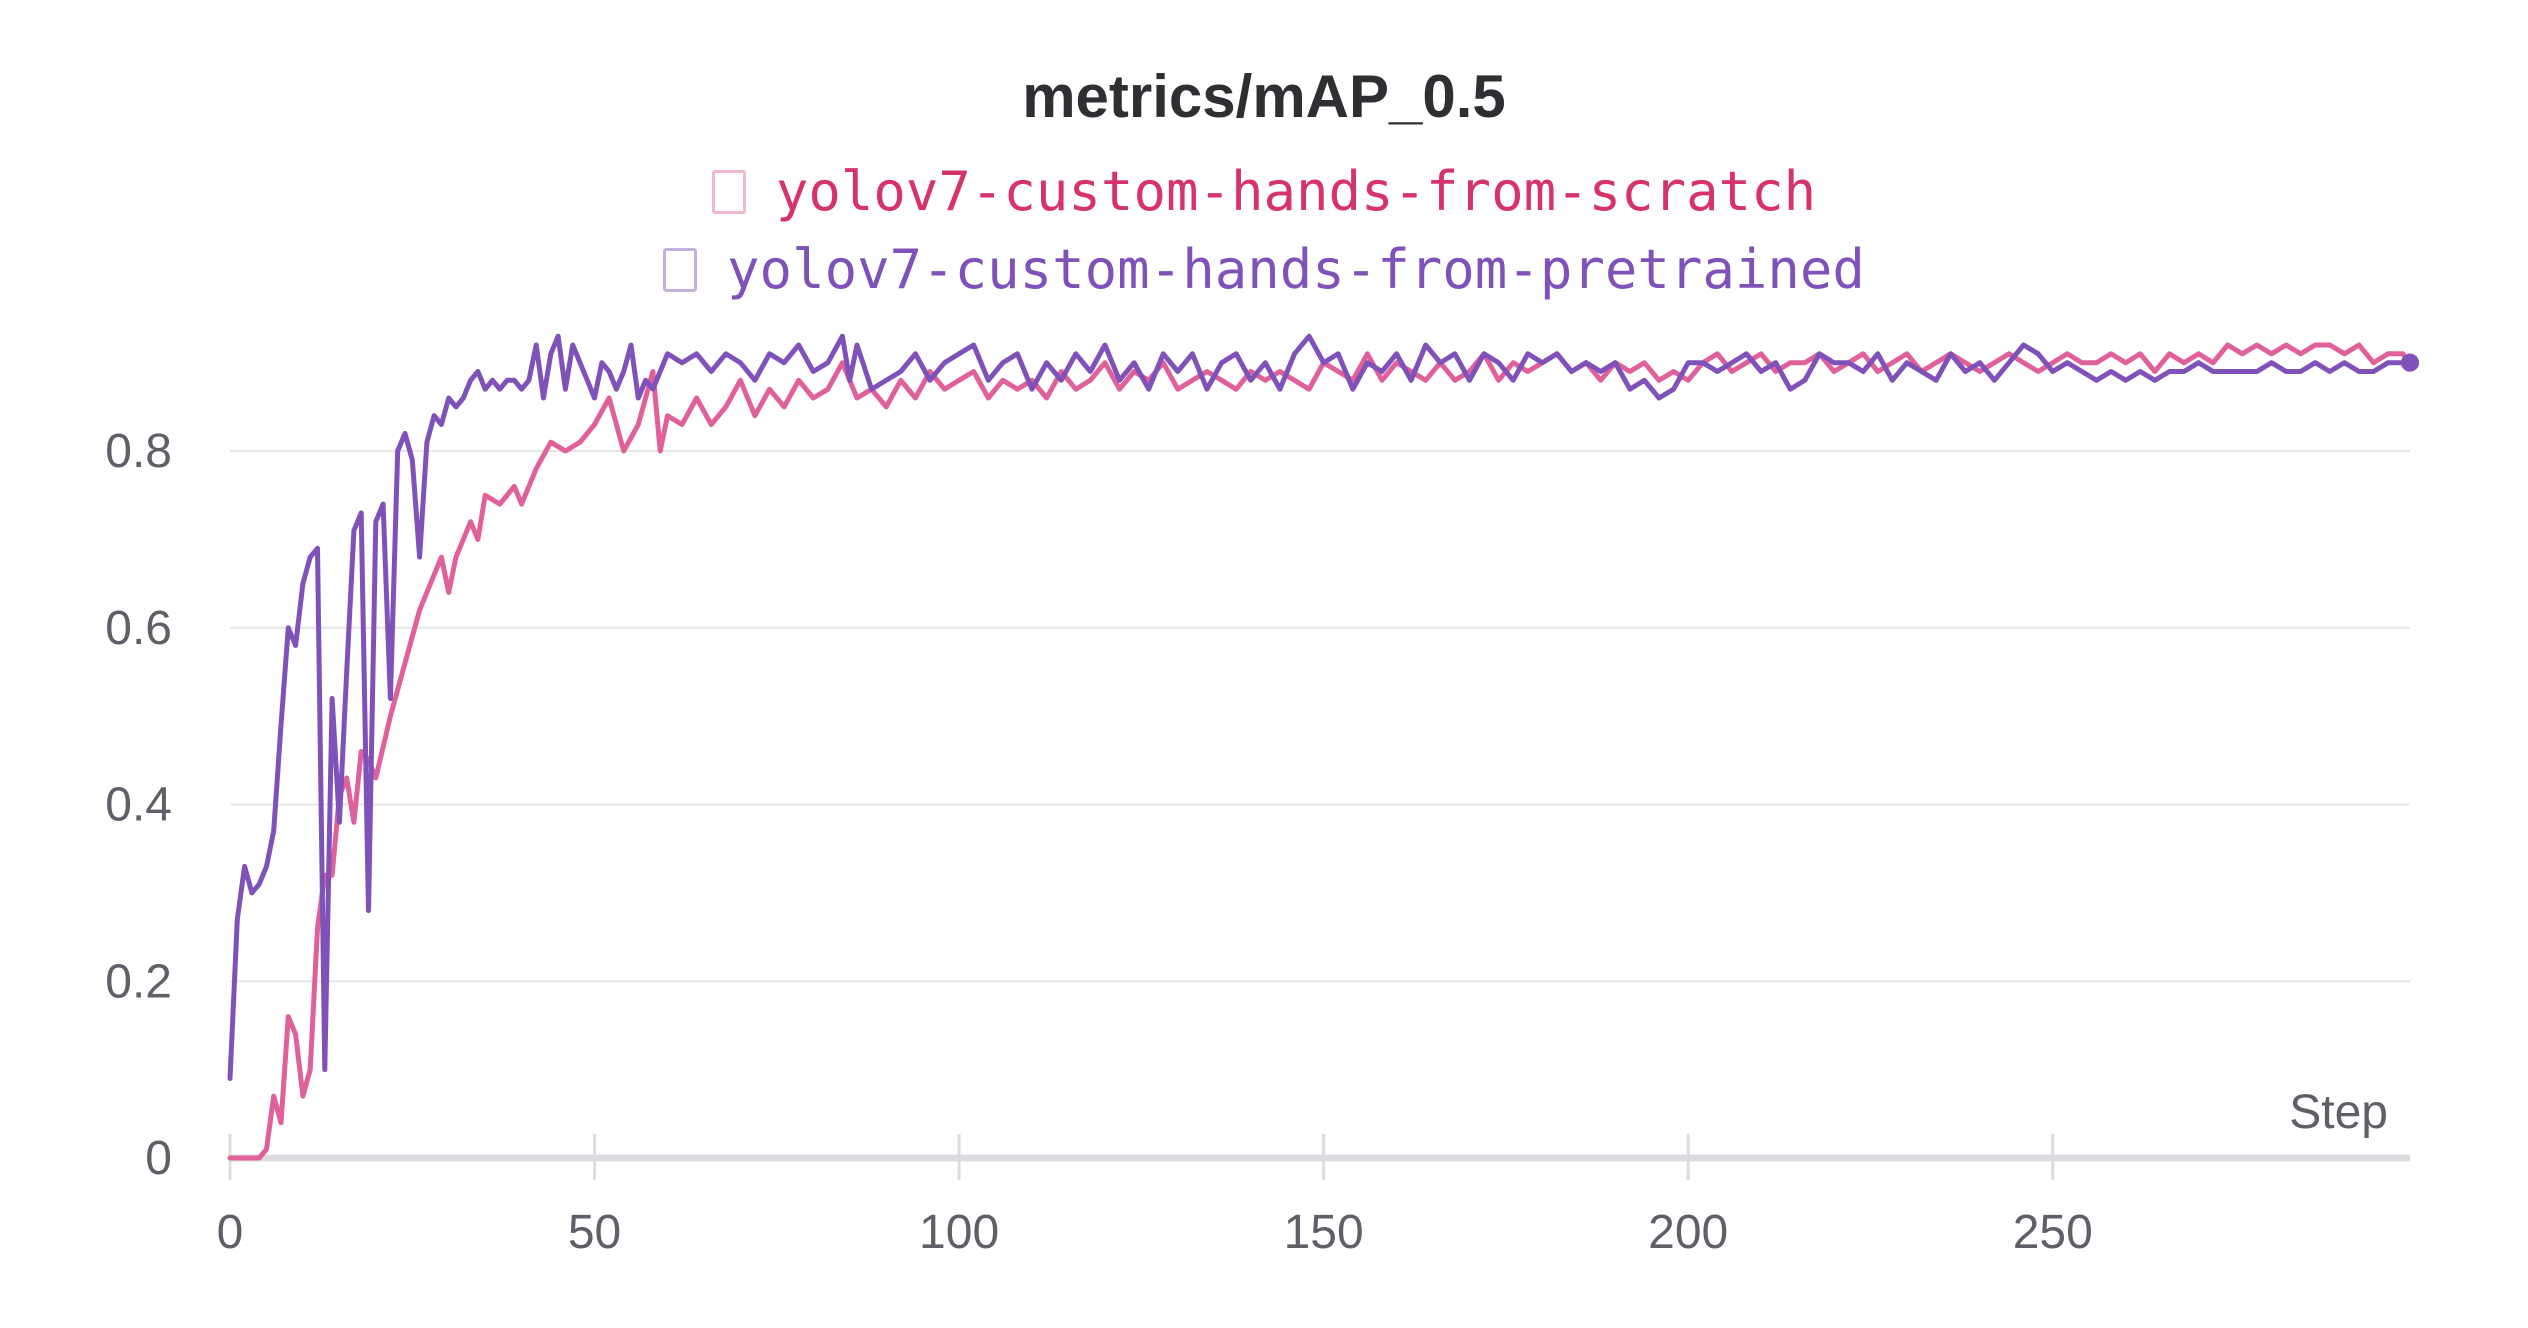  I want to click on x-tick-label: 250, so click(2053, 1232).